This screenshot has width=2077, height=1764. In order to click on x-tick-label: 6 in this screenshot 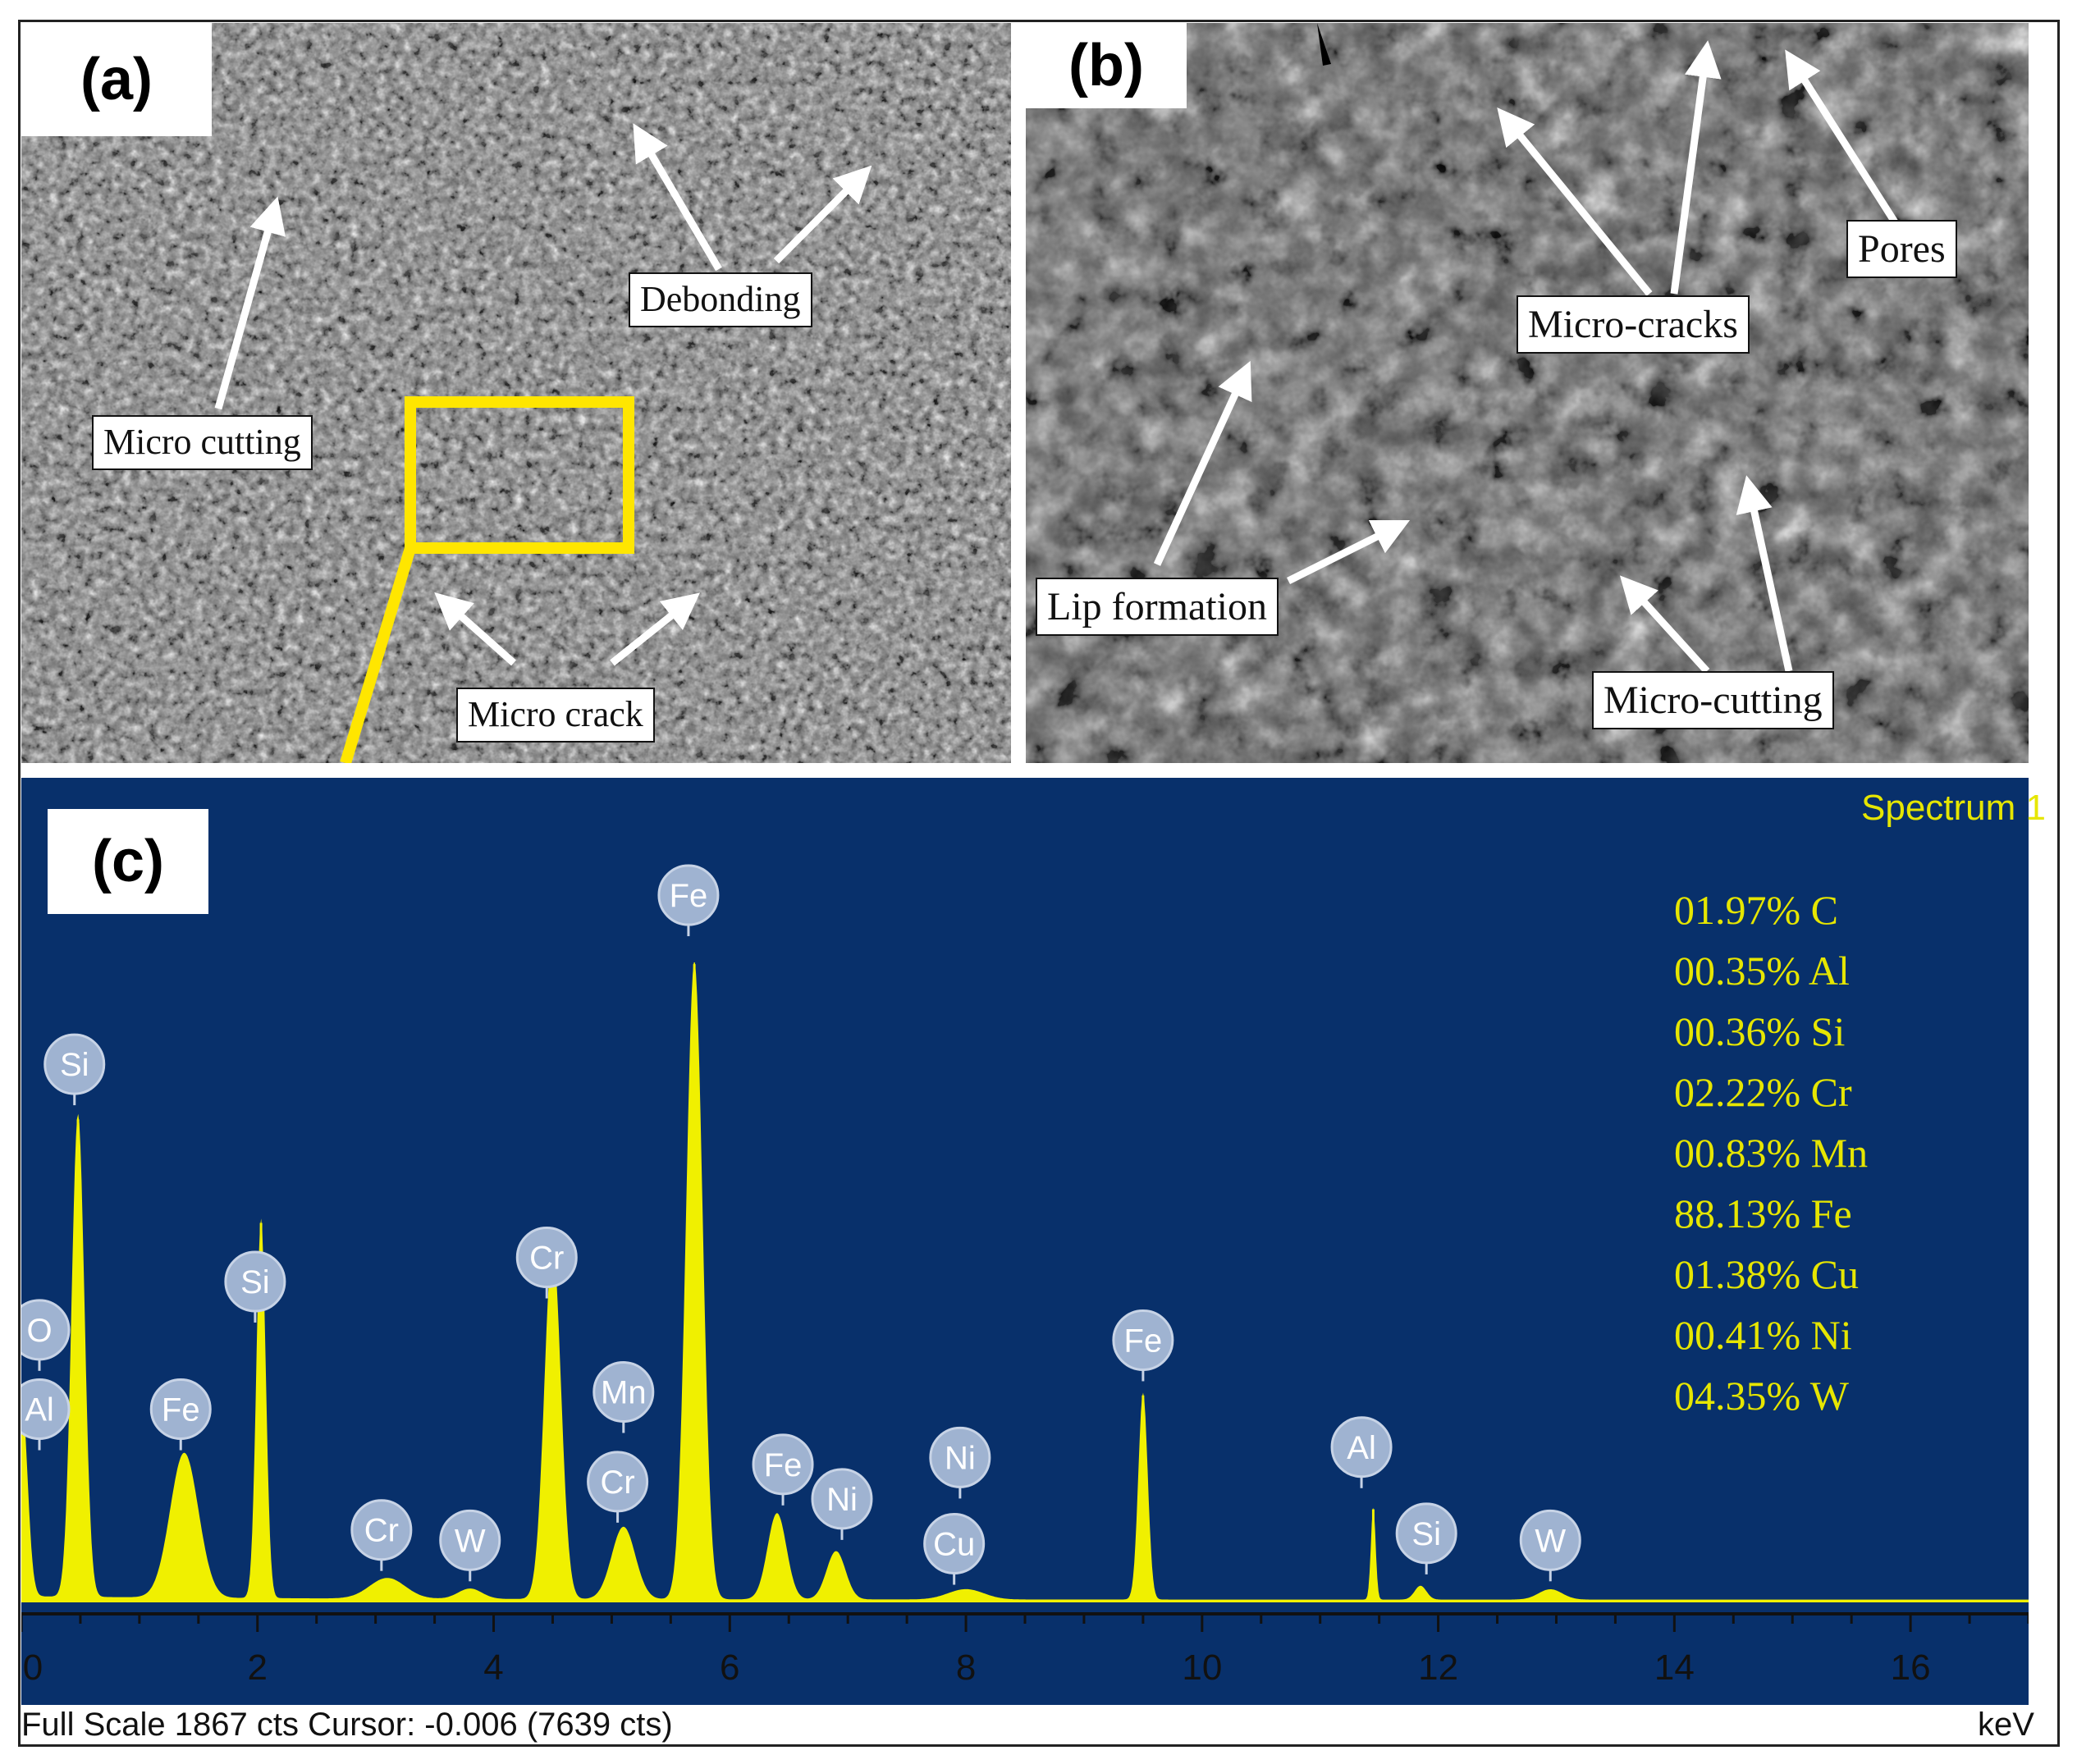, I will do `click(729, 1667)`.